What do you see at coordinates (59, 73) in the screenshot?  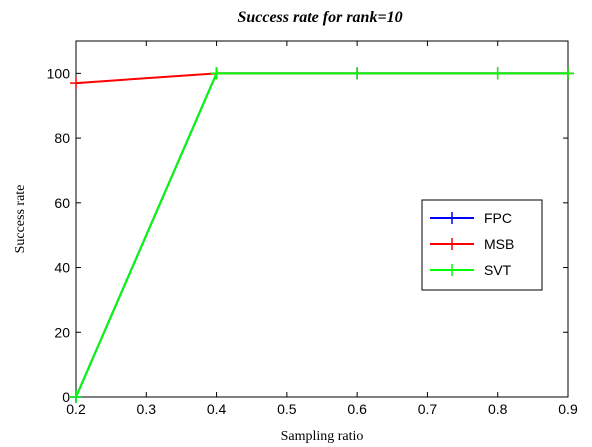 I see `y-tick-label: 100` at bounding box center [59, 73].